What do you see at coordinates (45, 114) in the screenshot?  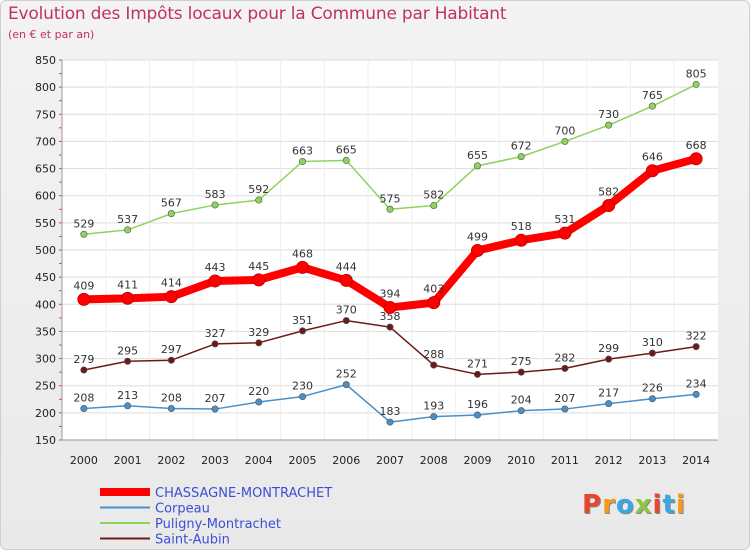 I see `y-tick-label: 750` at bounding box center [45, 114].